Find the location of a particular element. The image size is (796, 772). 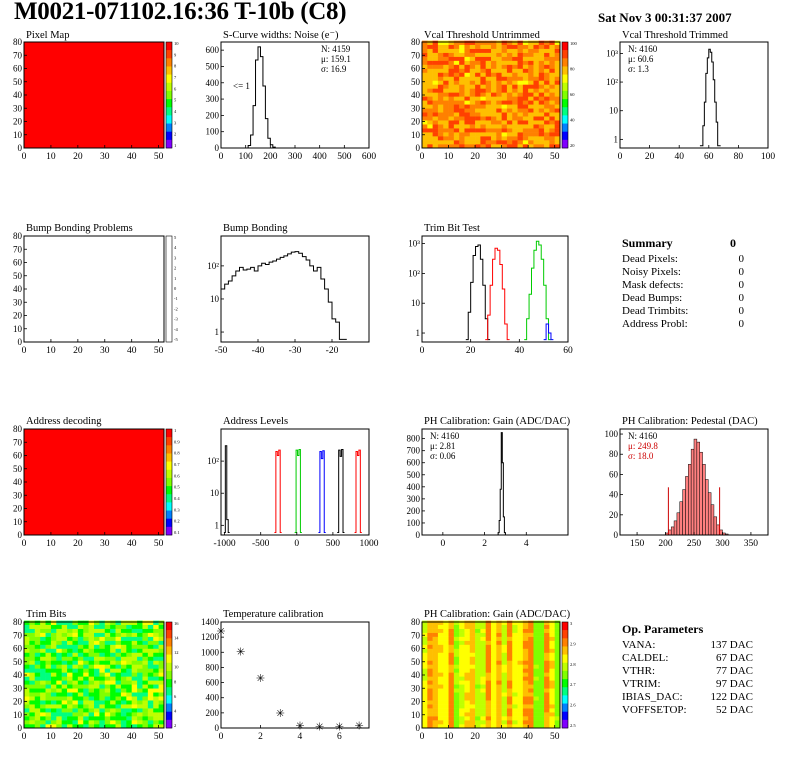

y-tick-label: 10 is located at coordinates (614, 111).